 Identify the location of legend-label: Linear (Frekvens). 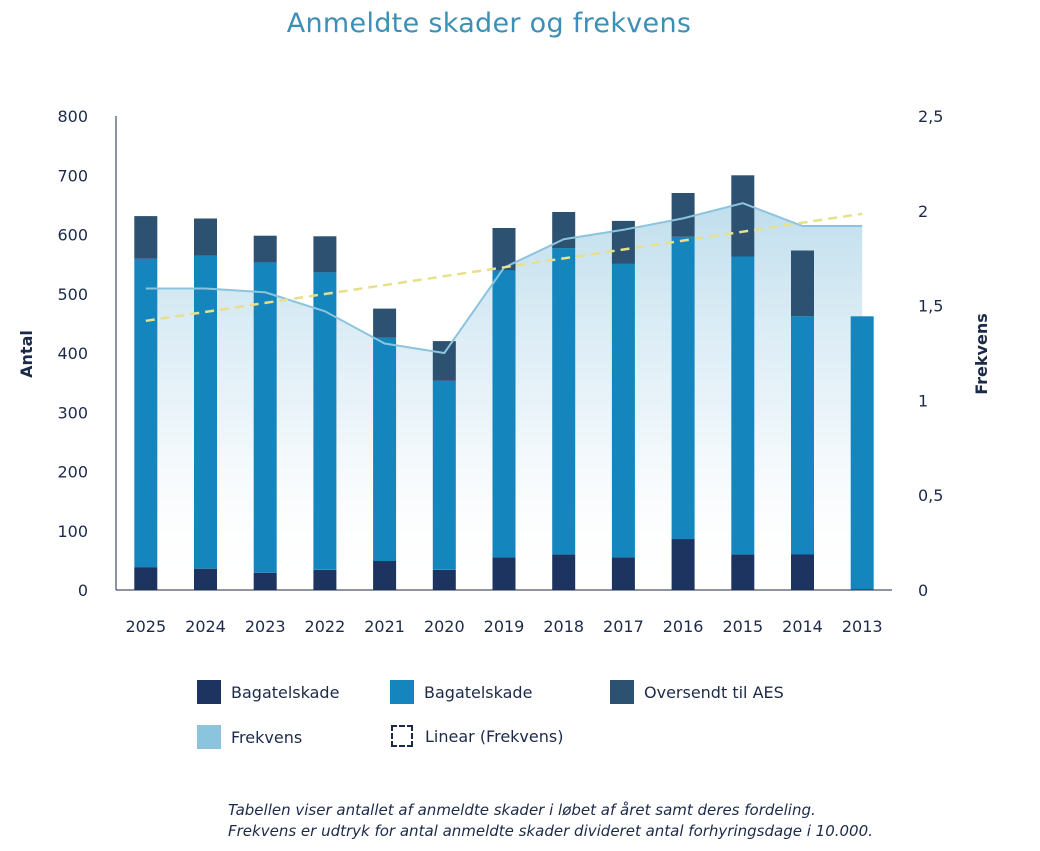
(494, 736).